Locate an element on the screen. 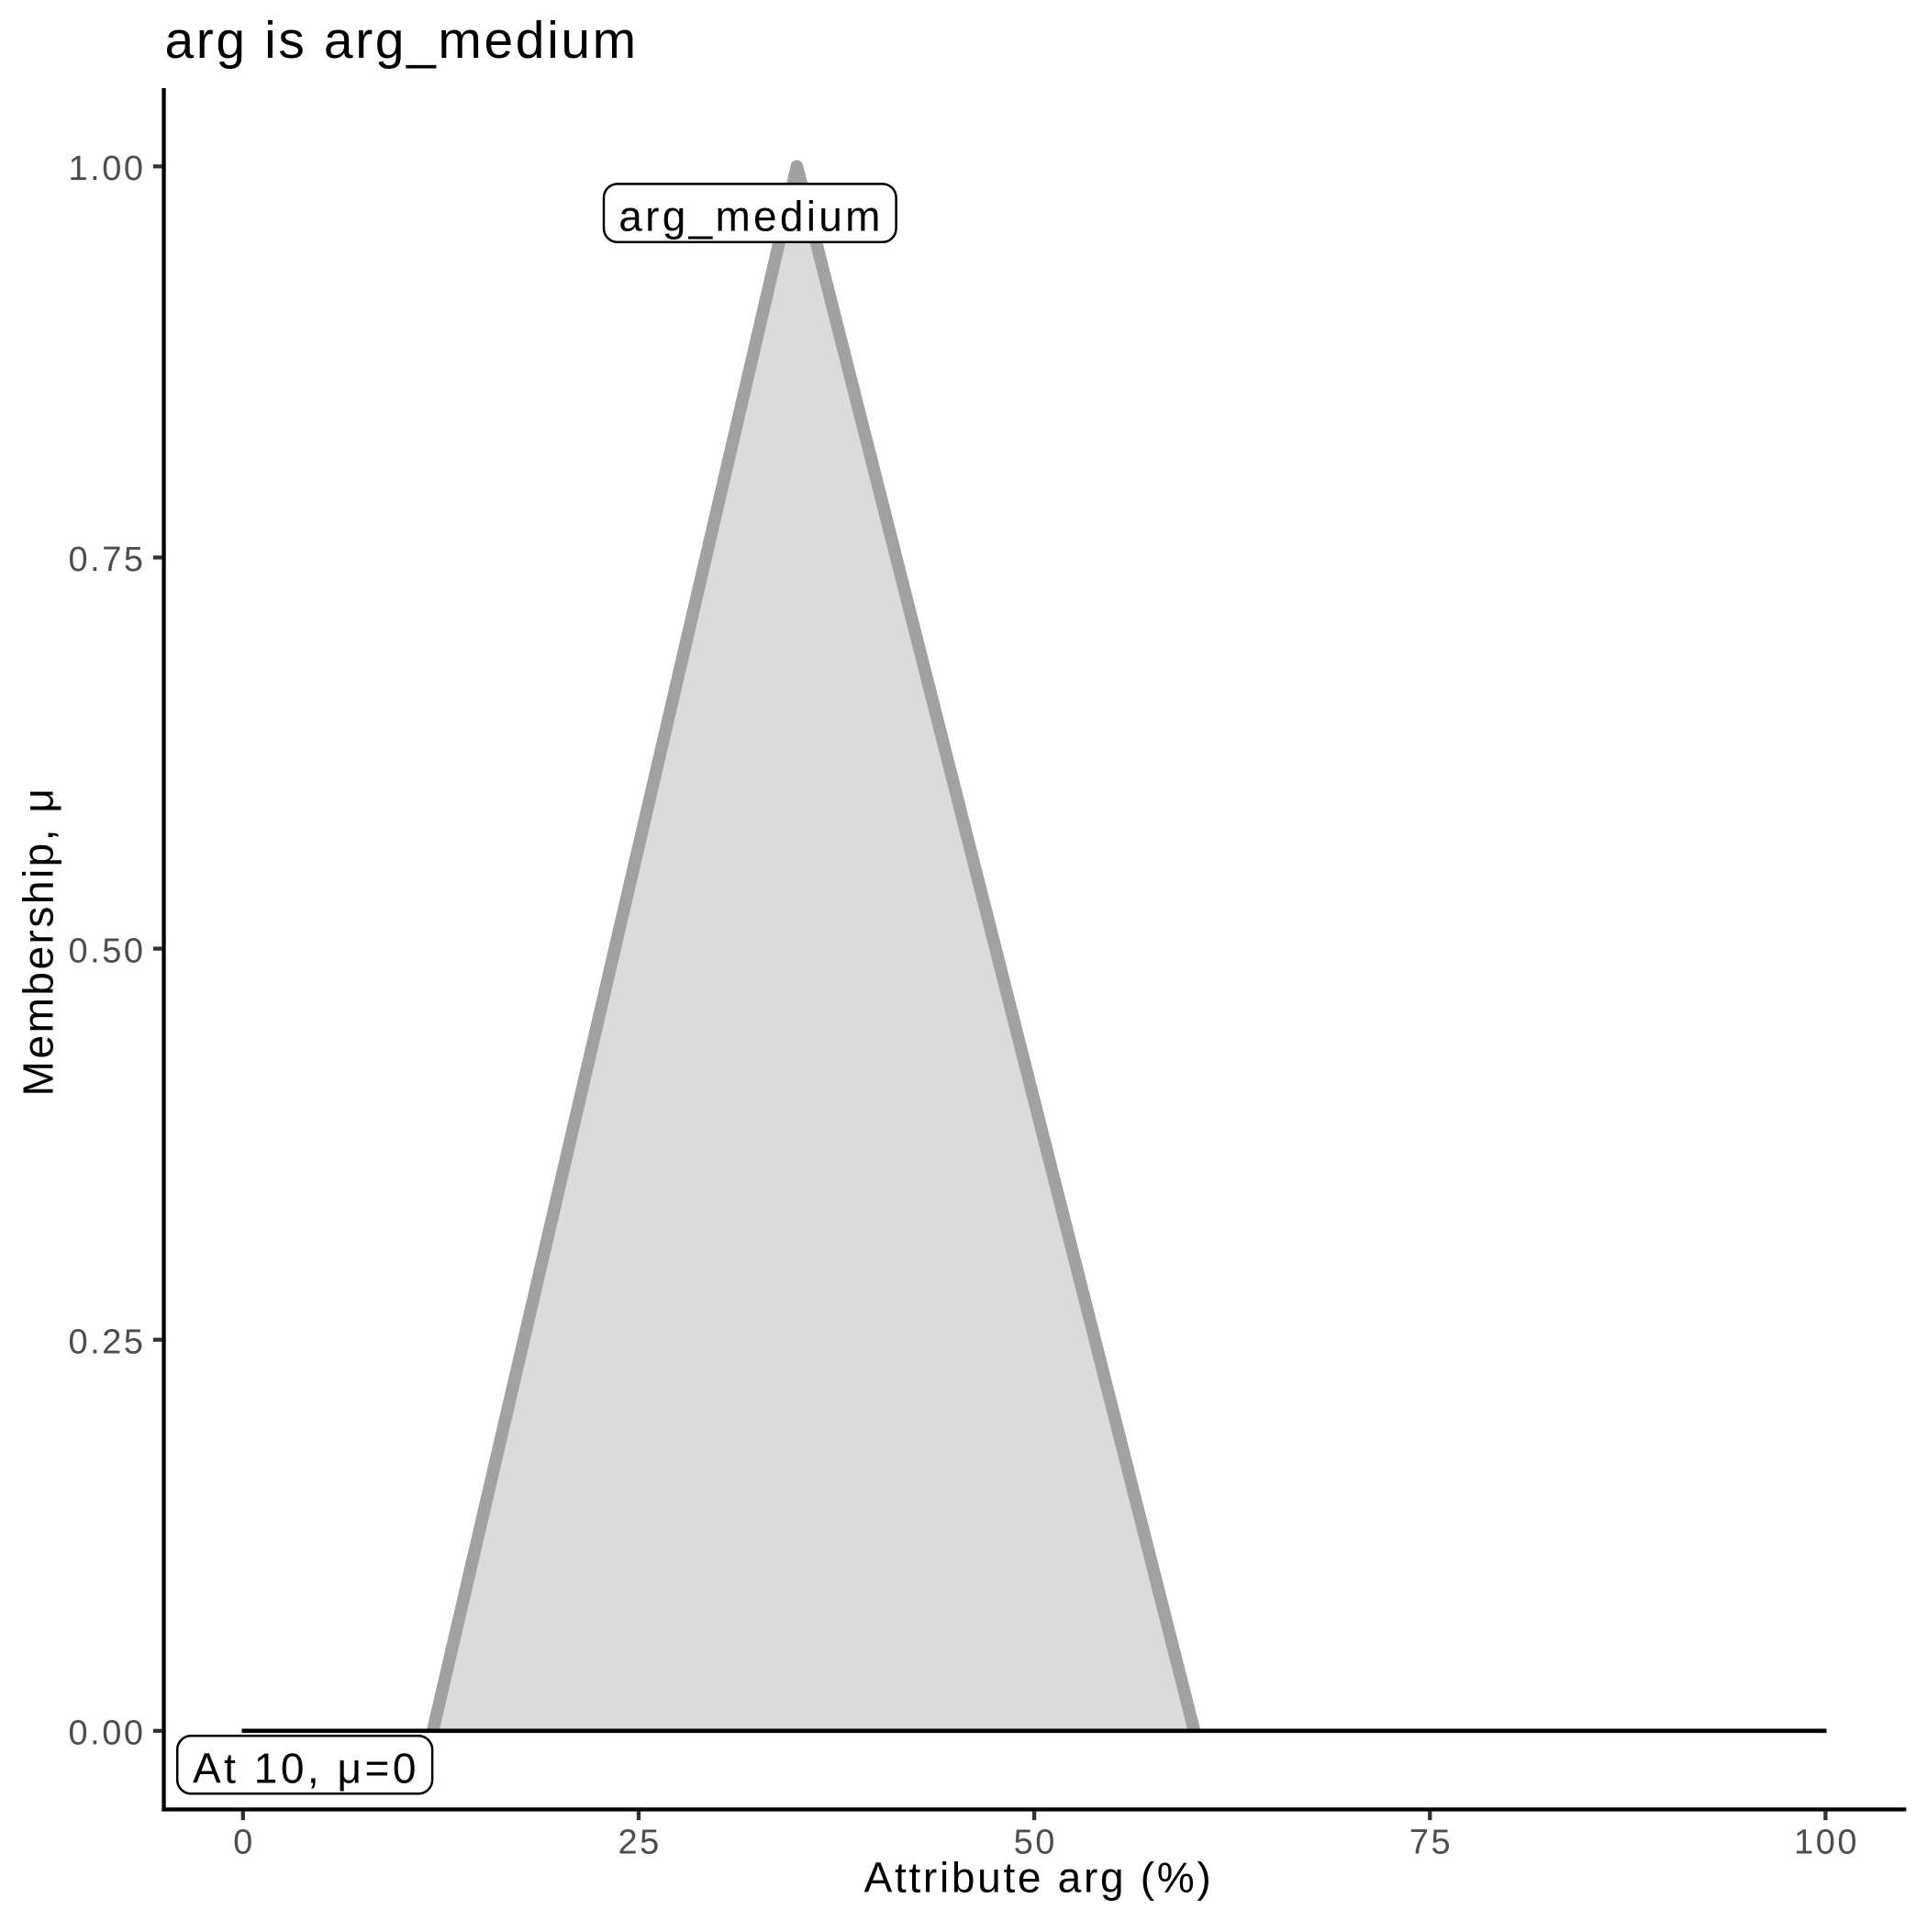 Image resolution: width=1927 pixels, height=1932 pixels. svg-text: 1.00 is located at coordinates (107, 169).